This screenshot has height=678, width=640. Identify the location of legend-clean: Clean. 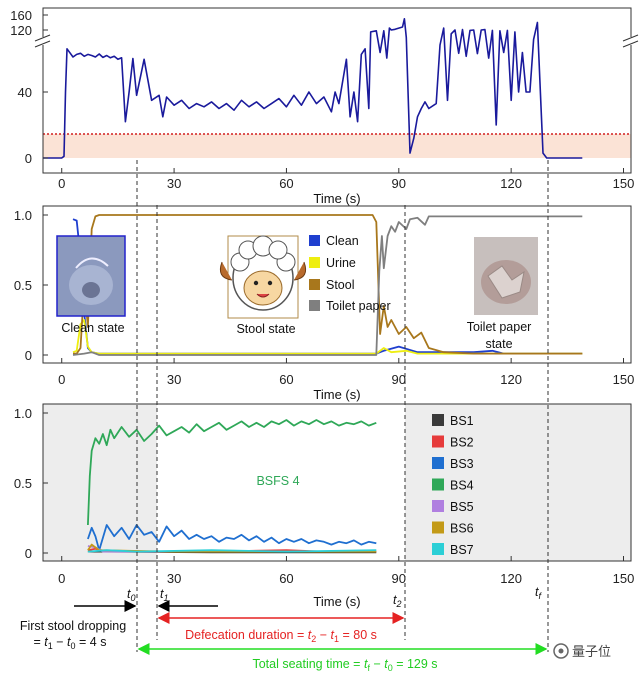
(342, 241).